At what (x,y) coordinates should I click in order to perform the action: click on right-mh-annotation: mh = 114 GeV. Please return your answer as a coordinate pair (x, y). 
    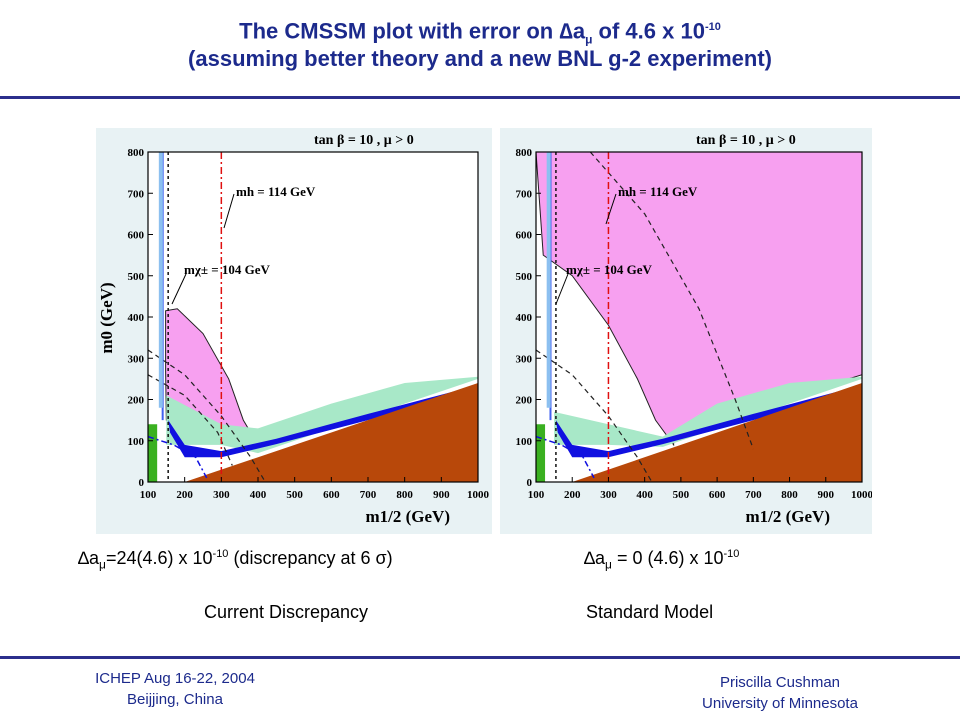
    Looking at the image, I should click on (658, 191).